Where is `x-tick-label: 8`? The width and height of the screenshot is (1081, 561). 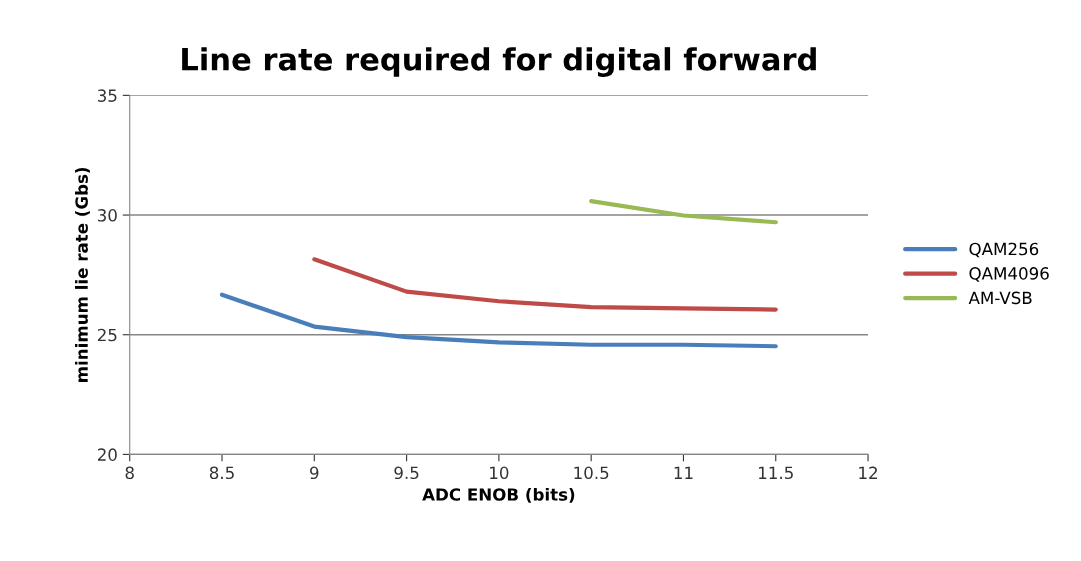
x-tick-label: 8 is located at coordinates (129, 473).